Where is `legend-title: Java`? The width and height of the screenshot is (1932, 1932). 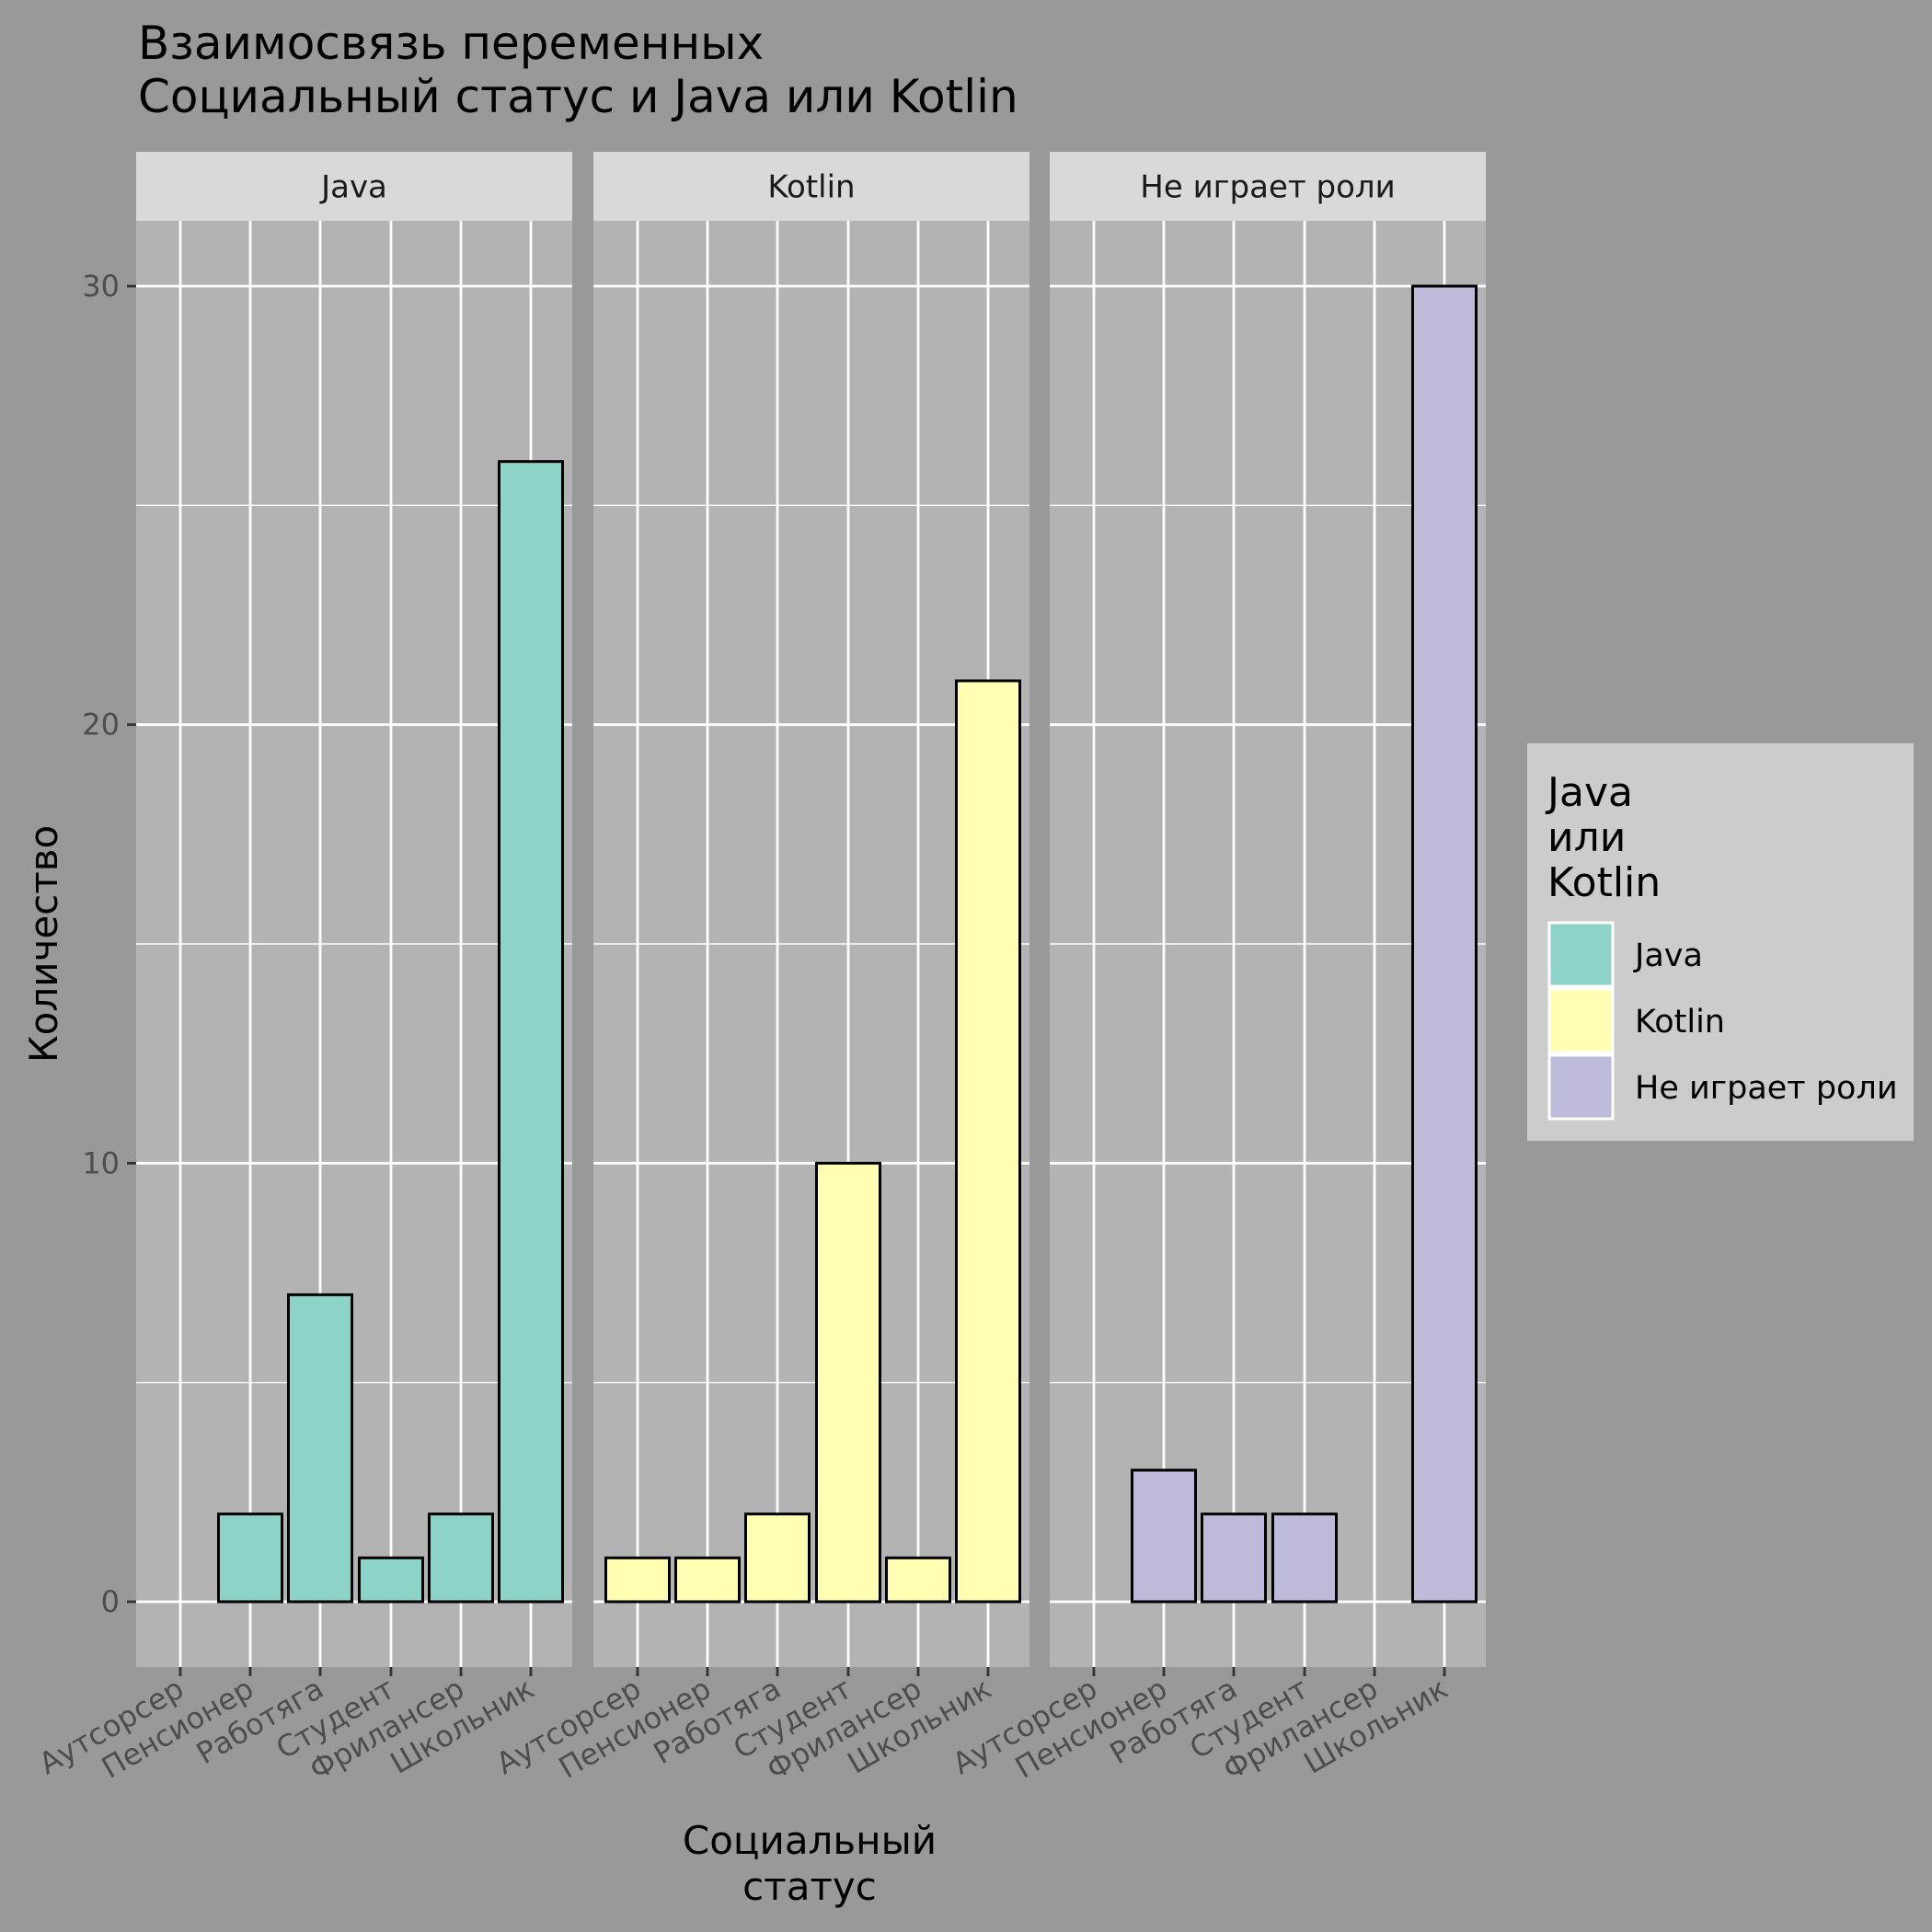 legend-title: Java is located at coordinates (1589, 792).